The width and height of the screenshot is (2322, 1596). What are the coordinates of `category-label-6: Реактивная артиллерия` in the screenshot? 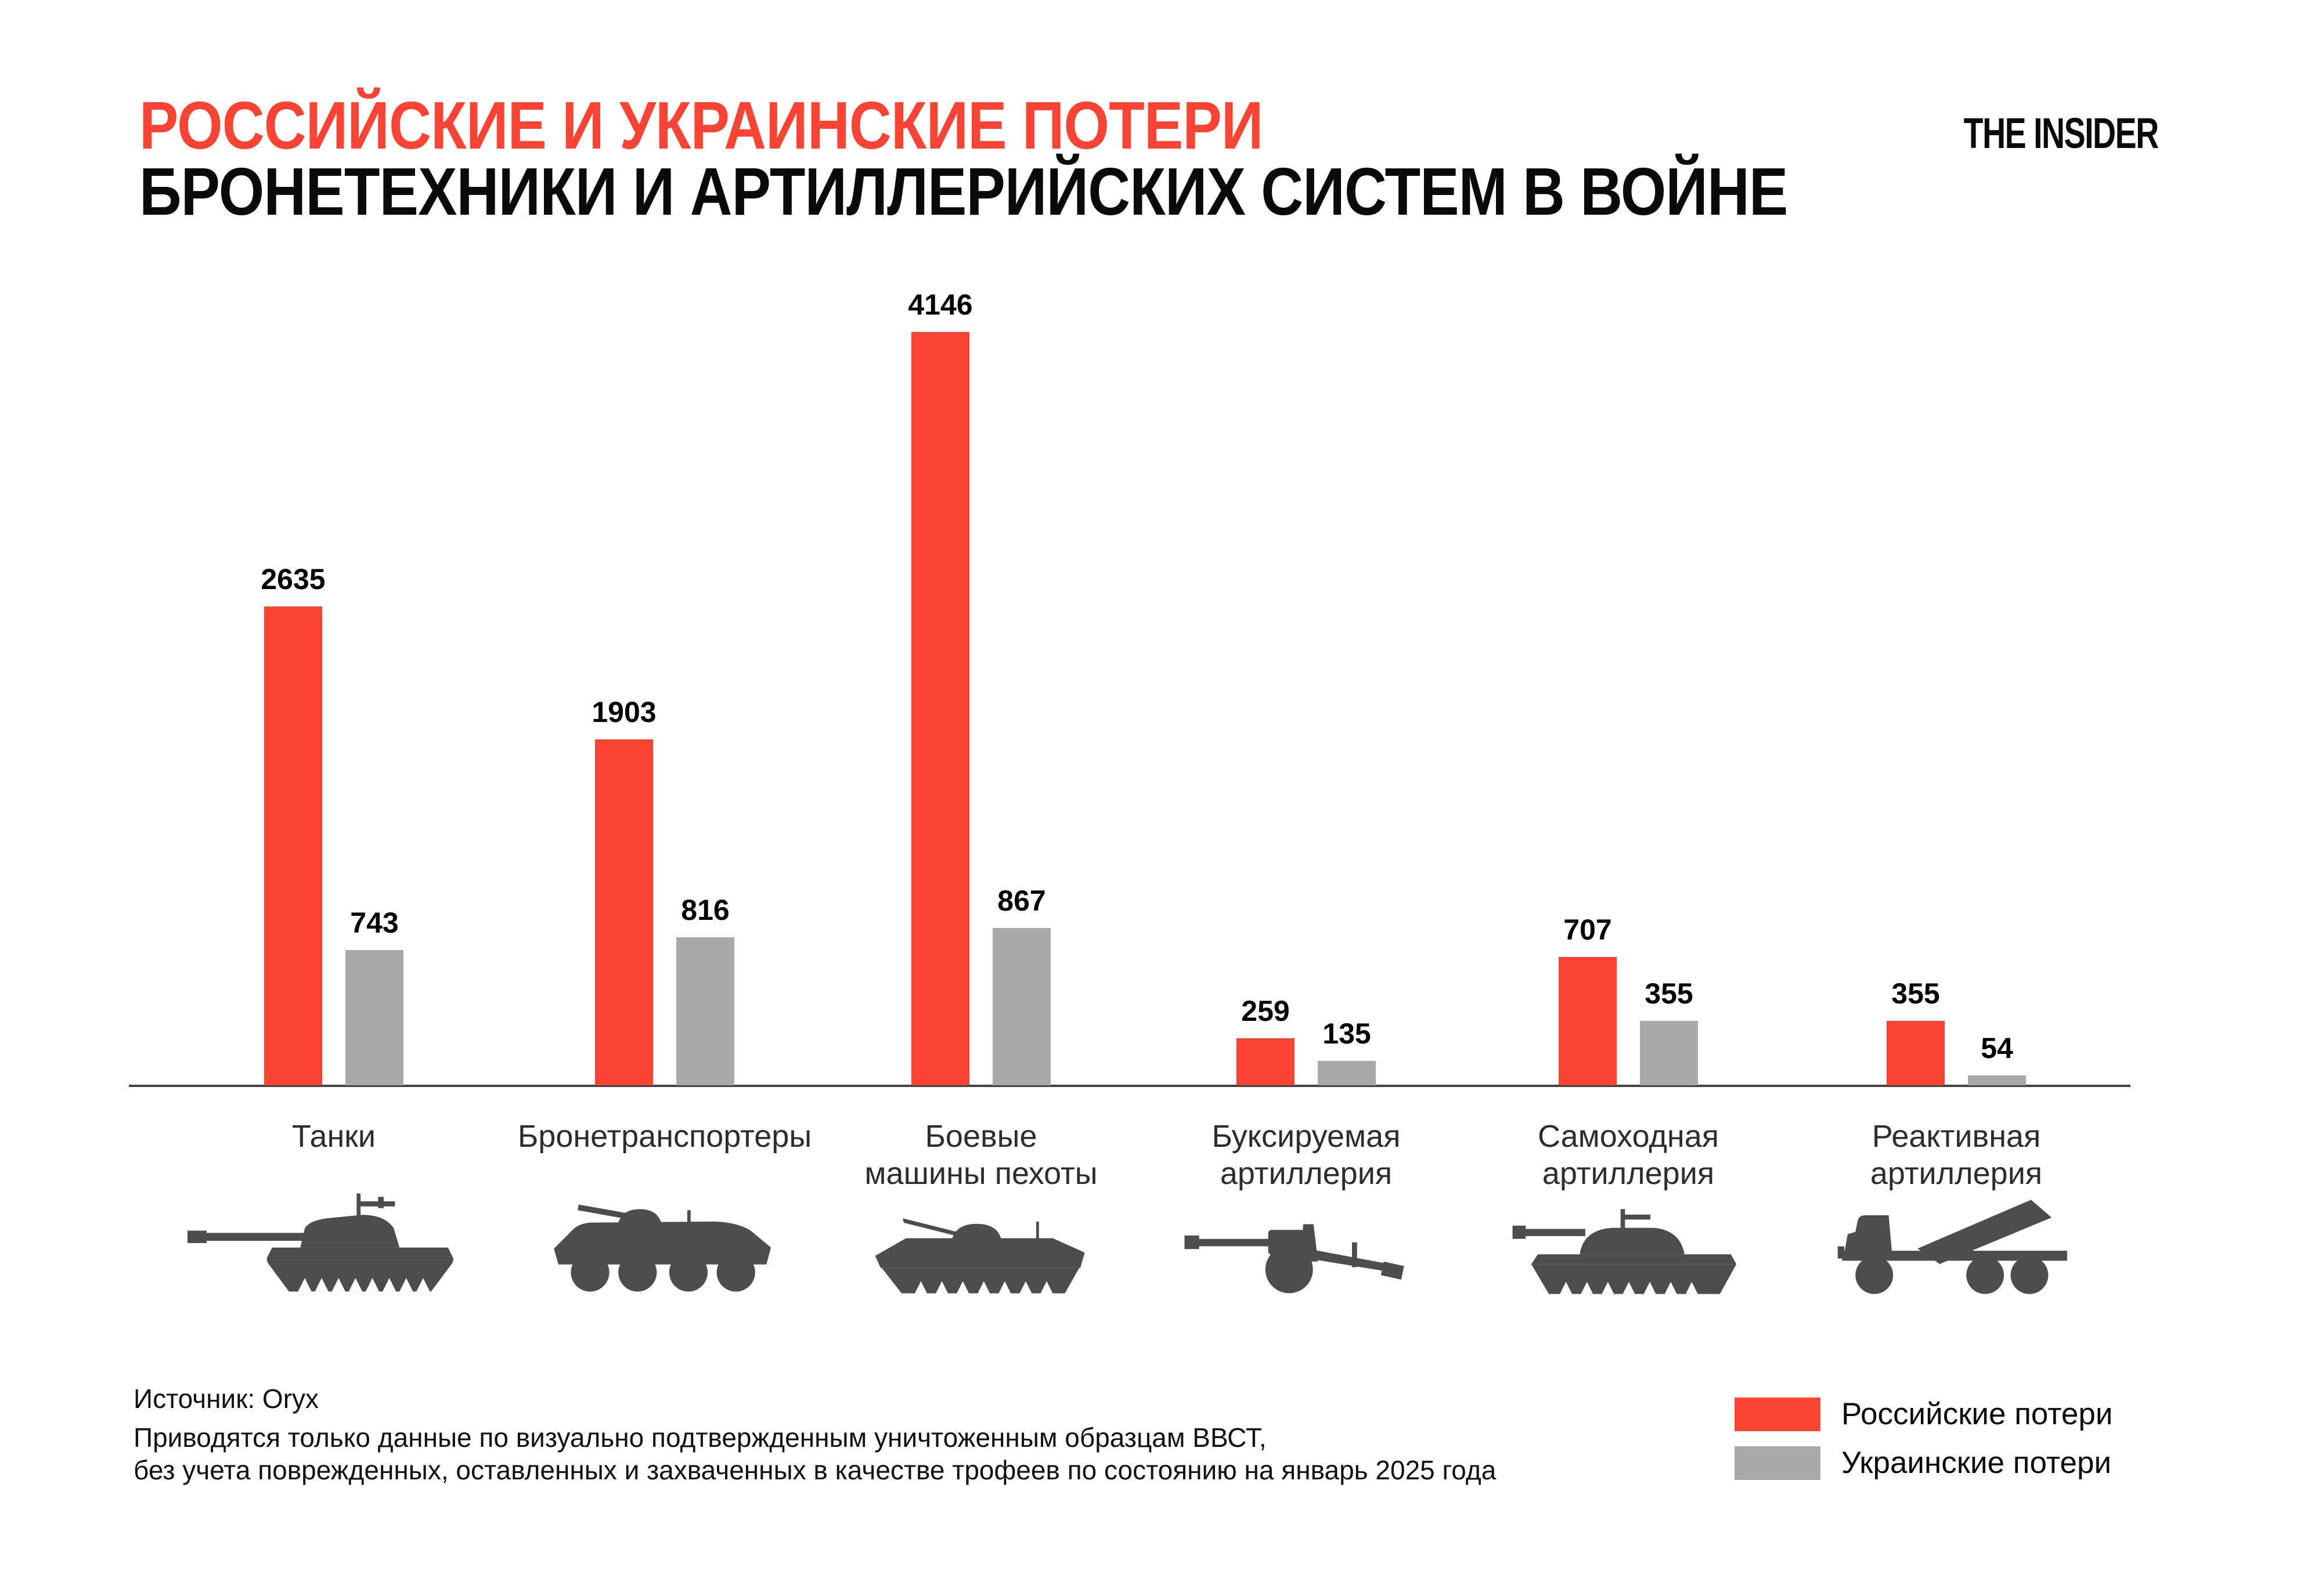 It's located at (1956, 1155).